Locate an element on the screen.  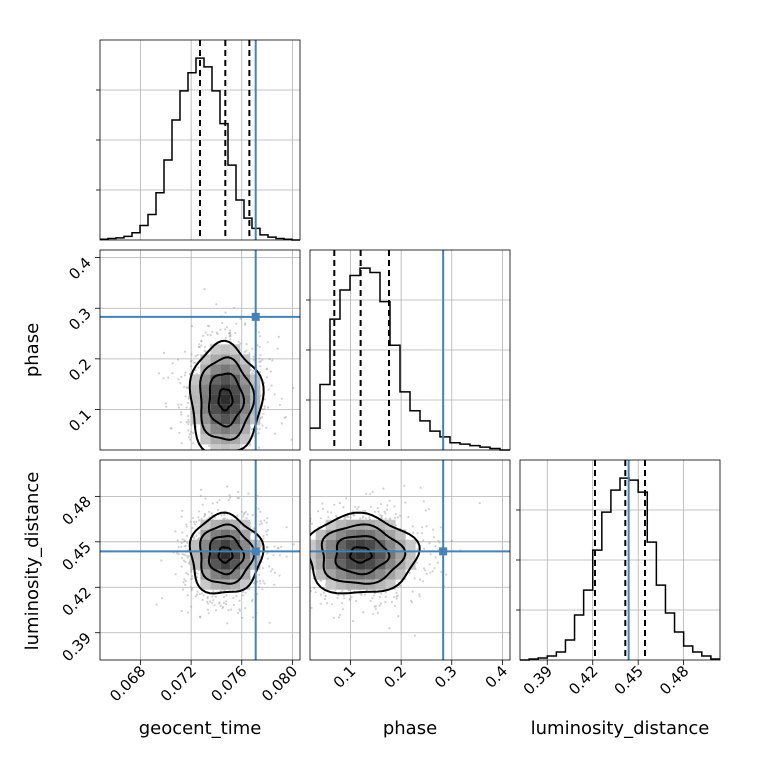
contour-level-2.0 is located at coordinates (226, 394).